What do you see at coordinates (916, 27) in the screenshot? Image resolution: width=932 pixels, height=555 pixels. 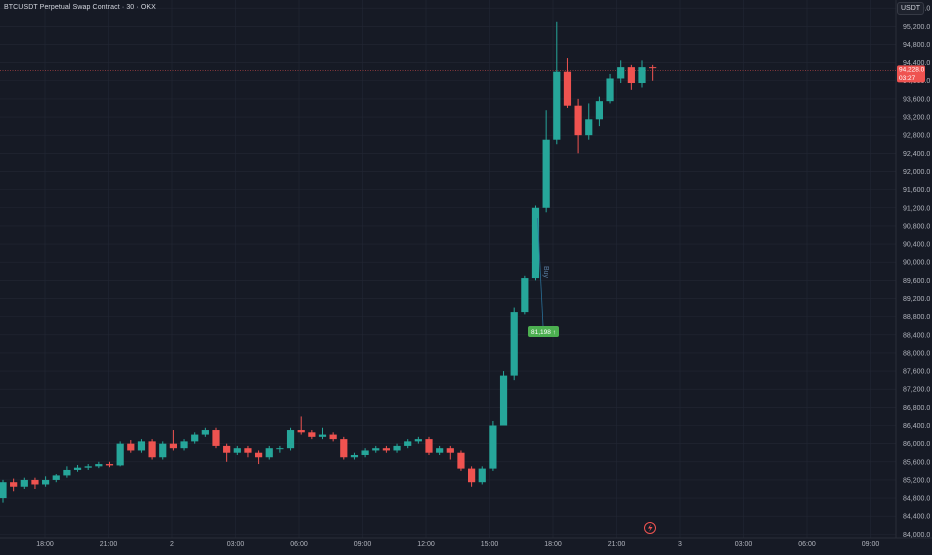 I see `y-tick-label: 95,200.0` at bounding box center [916, 27].